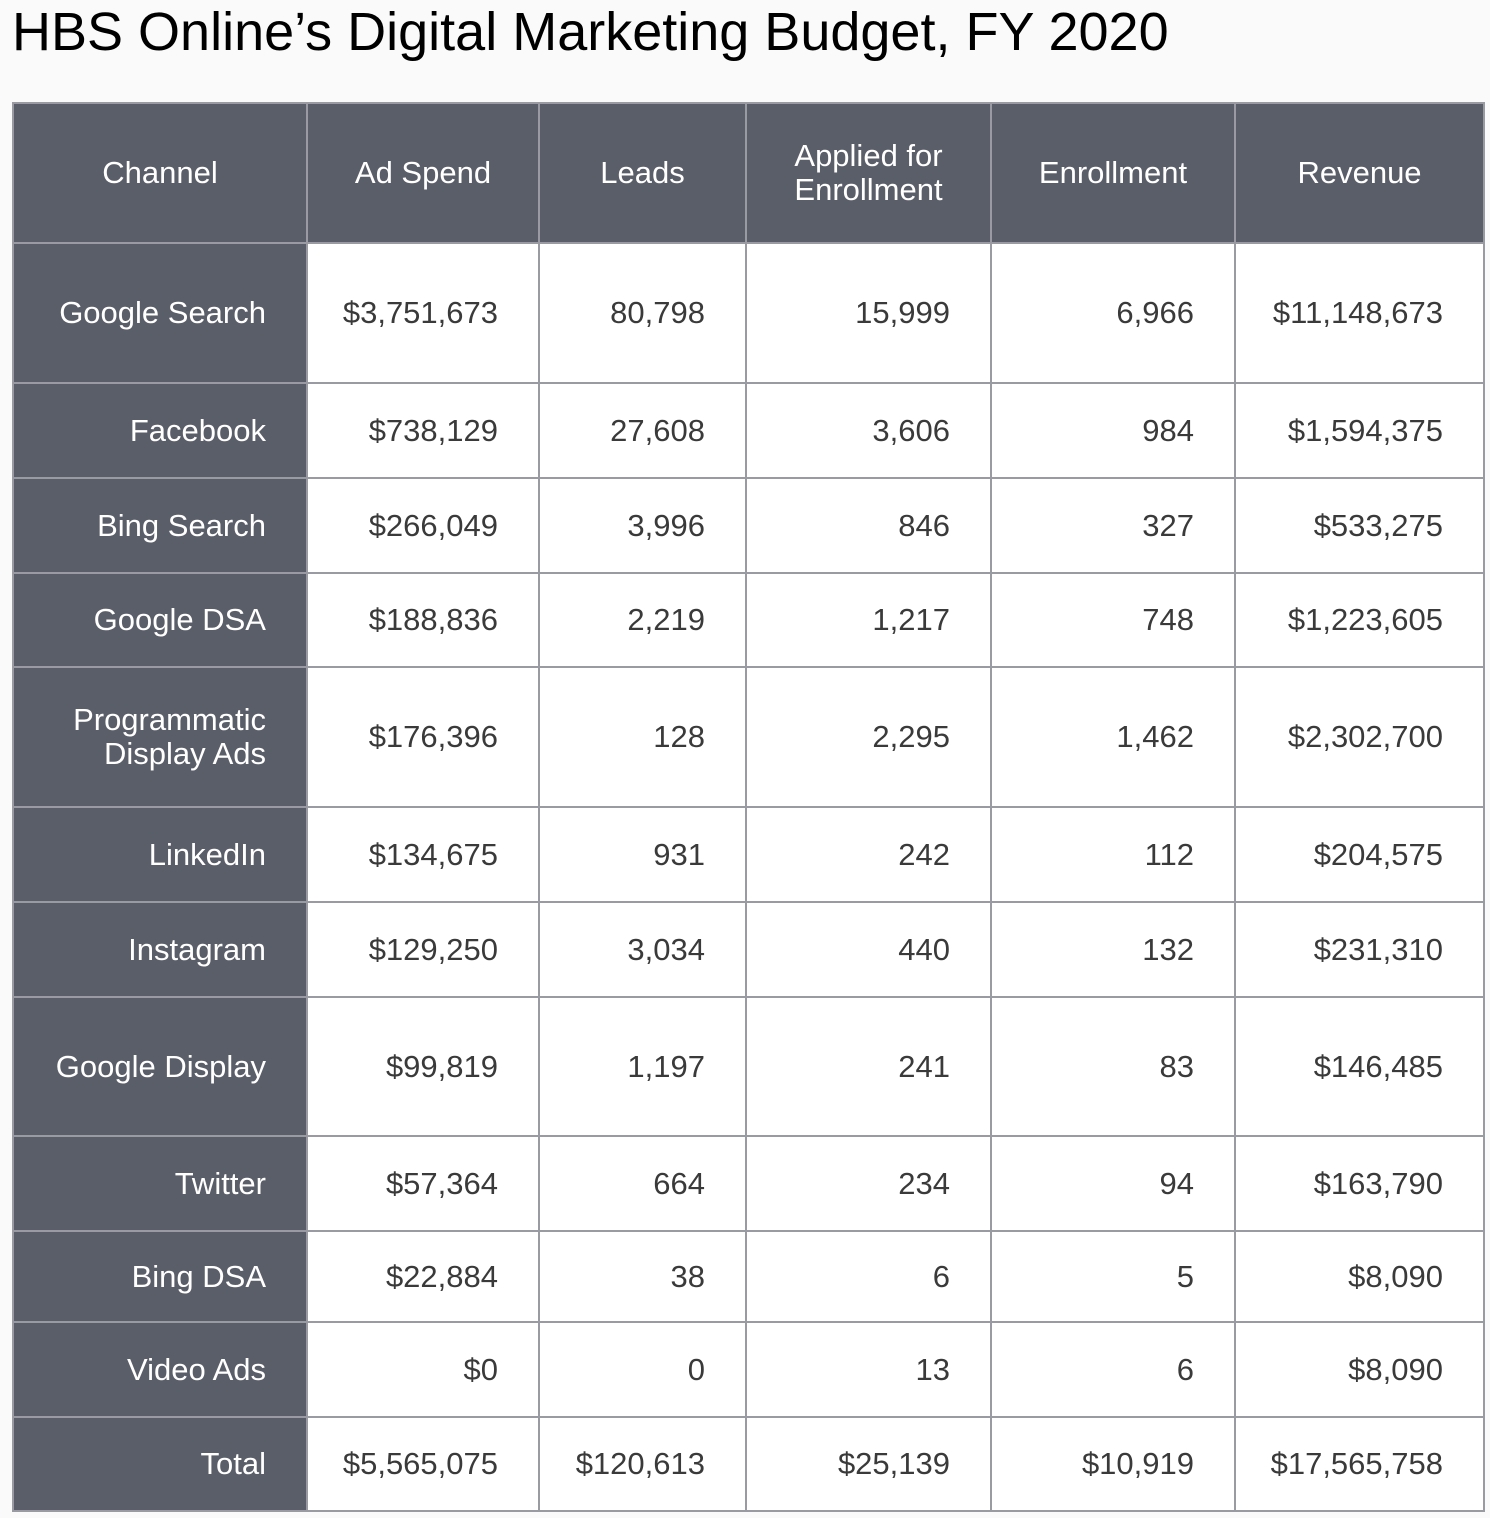 The width and height of the screenshot is (1490, 1518). Describe the element at coordinates (423, 1464) in the screenshot. I see `table-cell: $5,565,075` at that location.